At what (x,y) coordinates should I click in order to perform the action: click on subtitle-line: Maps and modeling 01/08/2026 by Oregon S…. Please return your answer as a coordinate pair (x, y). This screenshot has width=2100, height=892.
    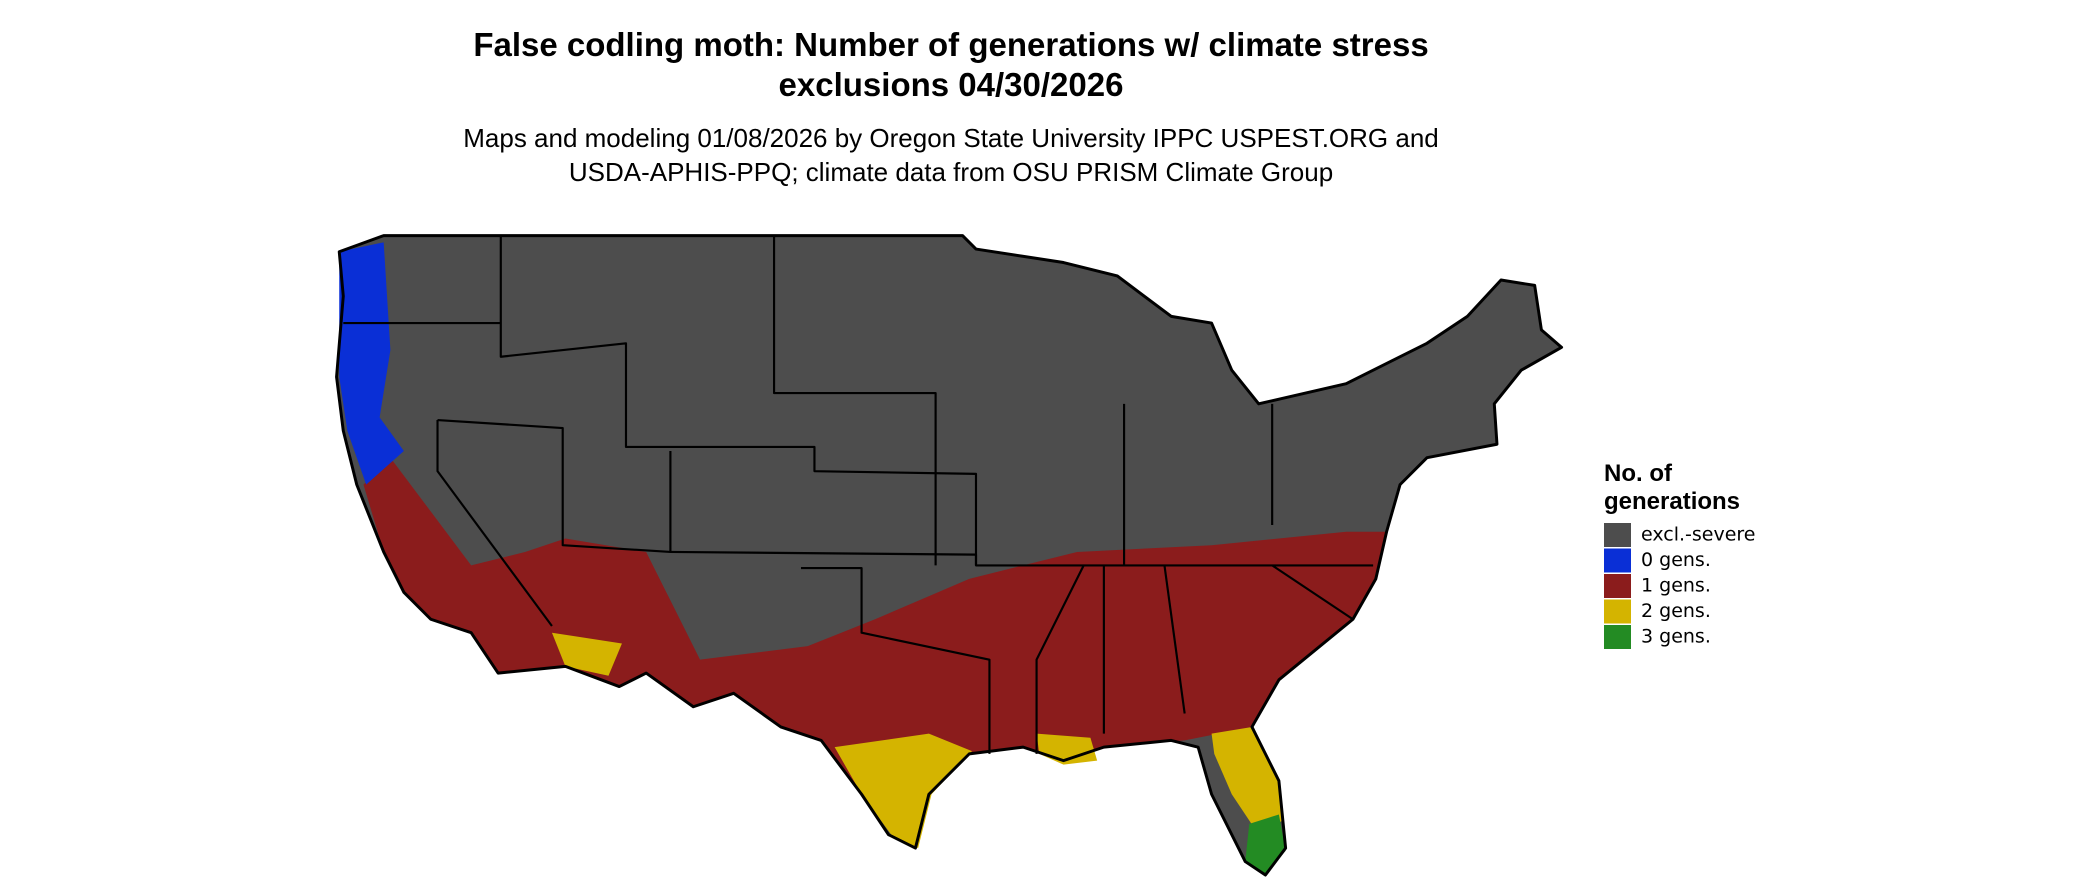
    Looking at the image, I should click on (951, 138).